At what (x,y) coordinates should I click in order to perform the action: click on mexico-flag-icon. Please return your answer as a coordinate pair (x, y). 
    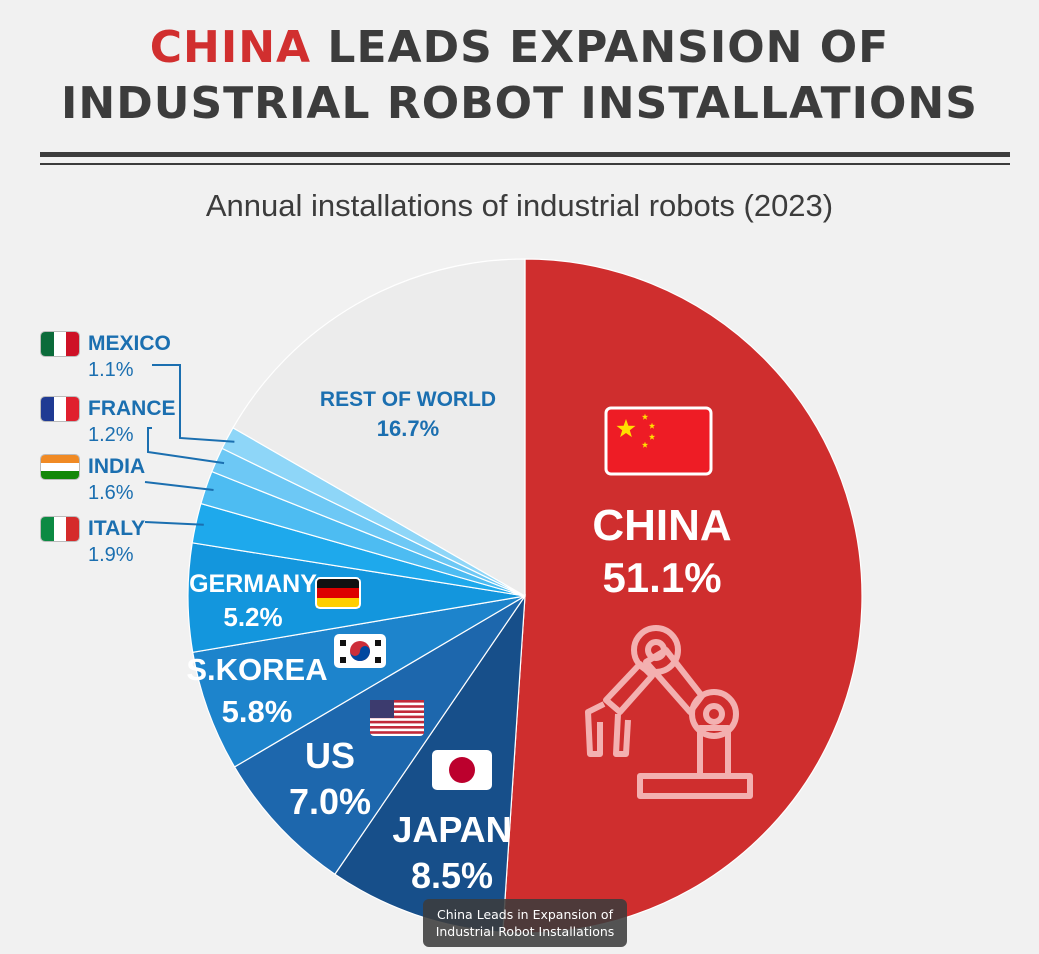
    Looking at the image, I should click on (60, 343).